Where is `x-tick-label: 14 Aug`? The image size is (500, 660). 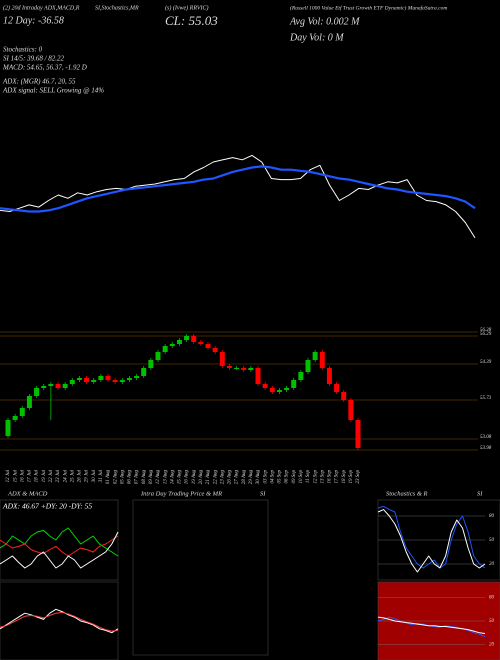
x-tick-label: 14 Aug is located at coordinates (172, 477).